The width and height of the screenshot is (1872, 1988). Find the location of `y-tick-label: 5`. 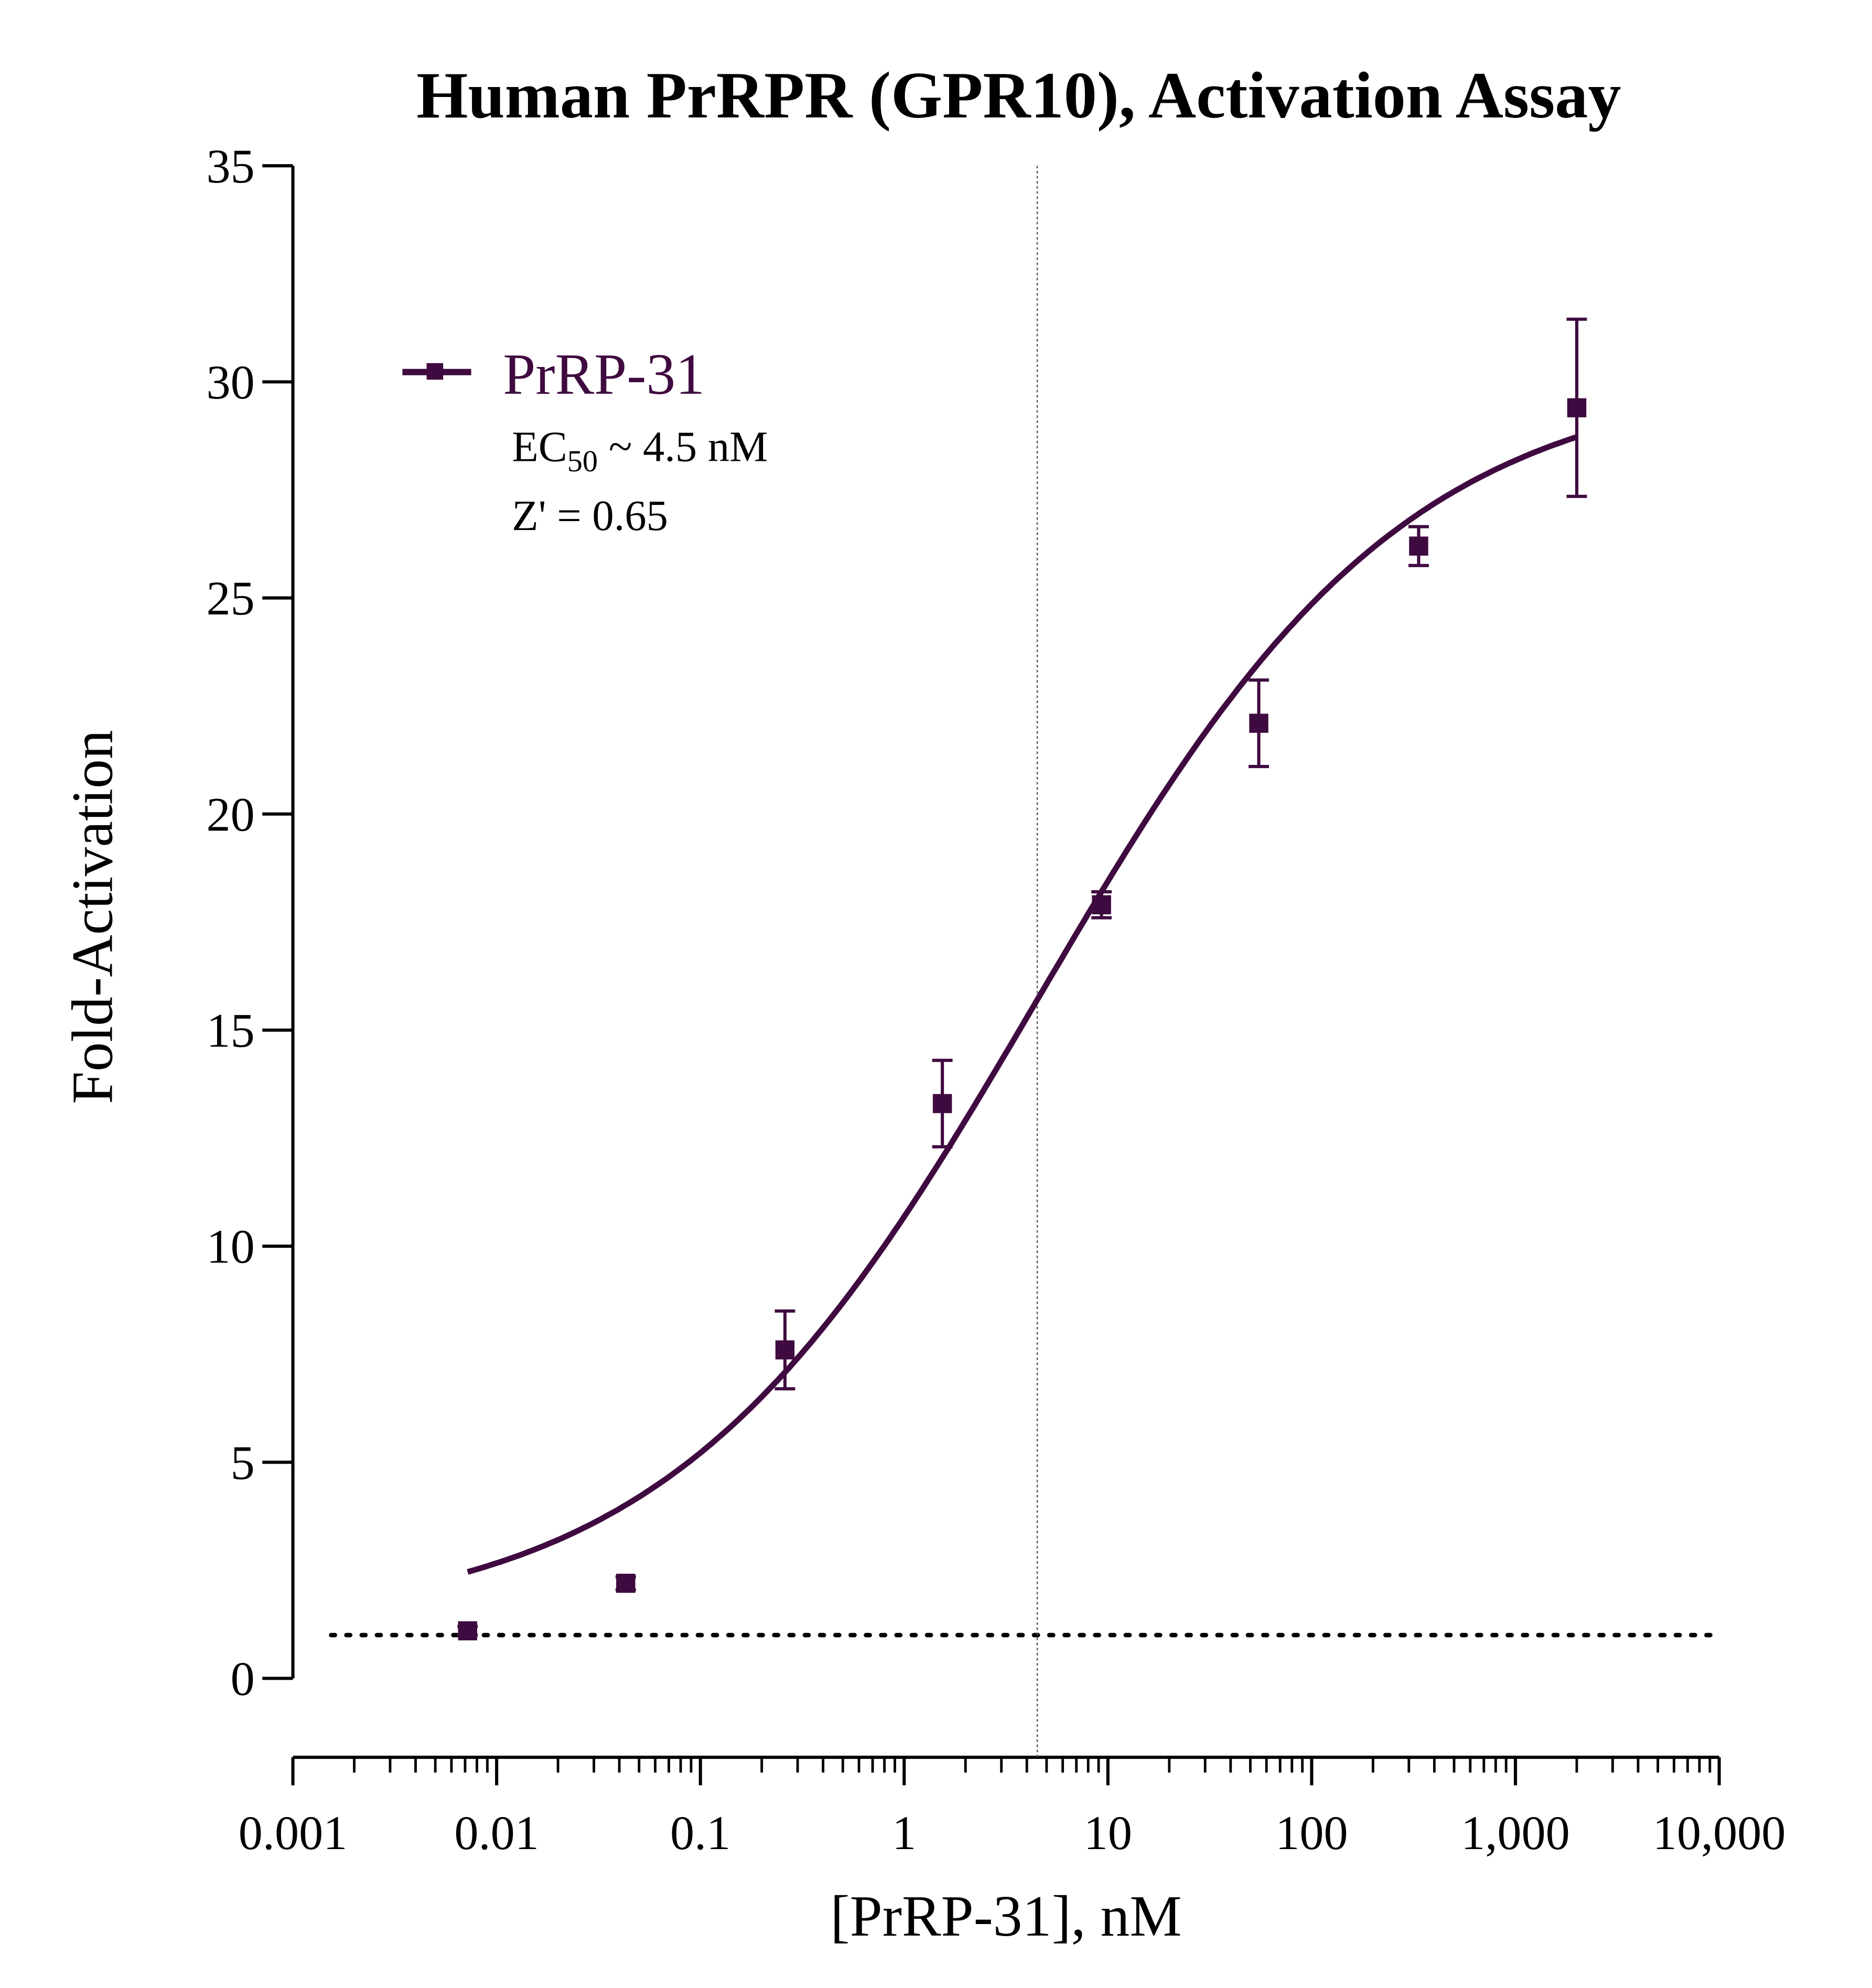

y-tick-label: 5 is located at coordinates (243, 1462).